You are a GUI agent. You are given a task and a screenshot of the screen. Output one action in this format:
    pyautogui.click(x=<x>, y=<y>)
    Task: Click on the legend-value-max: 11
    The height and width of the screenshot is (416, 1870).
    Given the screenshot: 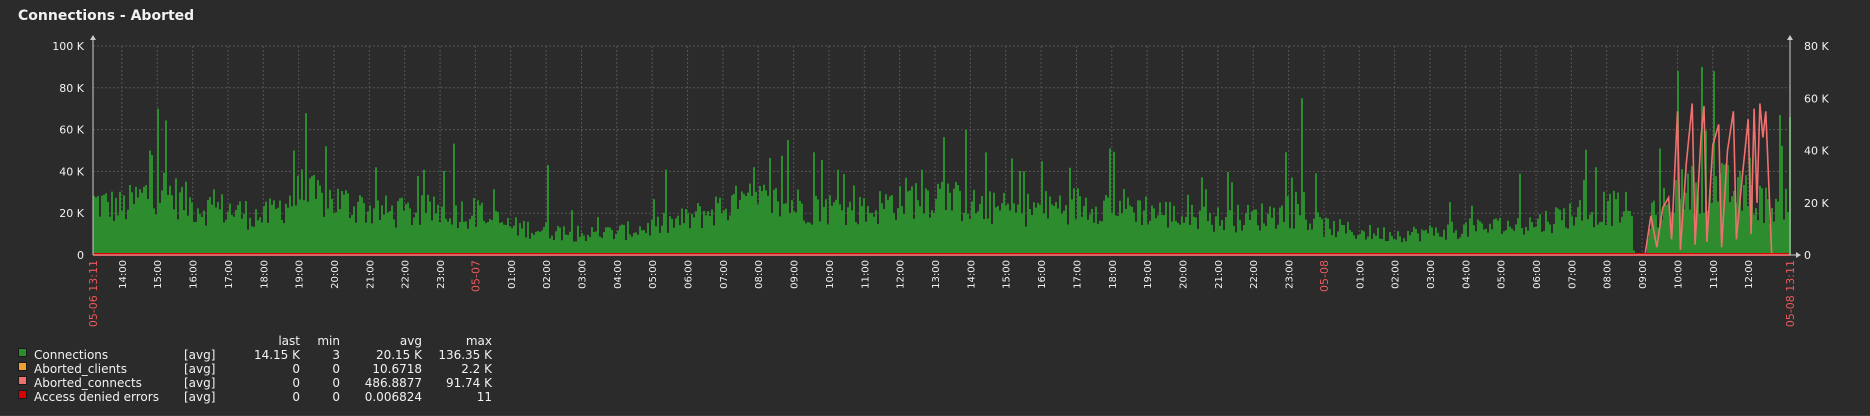 What is the action you would take?
    pyautogui.click(x=484, y=397)
    